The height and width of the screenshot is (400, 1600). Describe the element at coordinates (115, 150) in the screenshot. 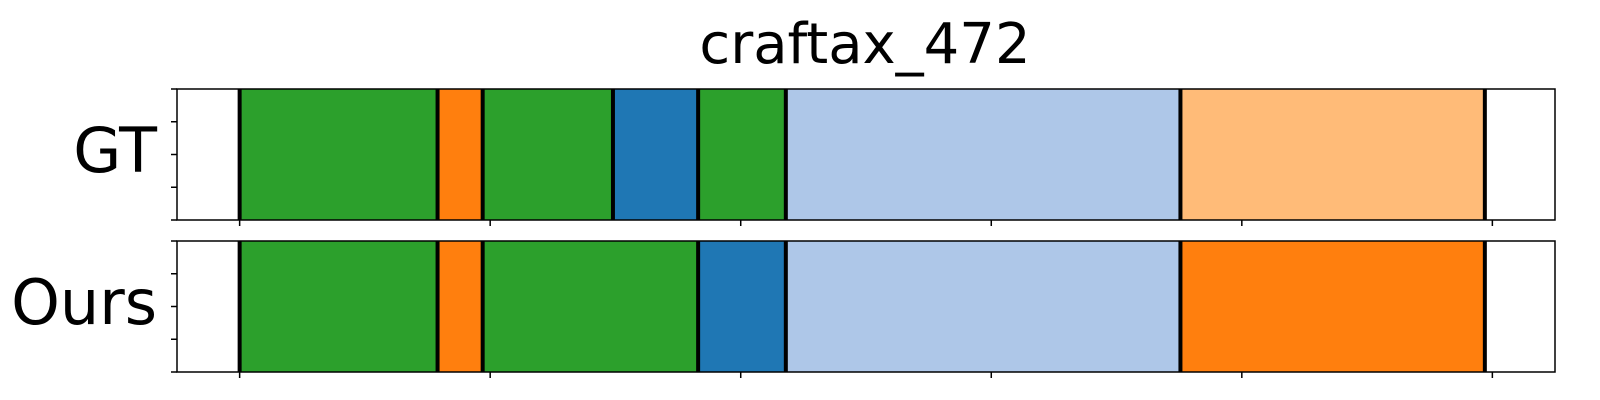

I see `row-label-gt: GT` at that location.